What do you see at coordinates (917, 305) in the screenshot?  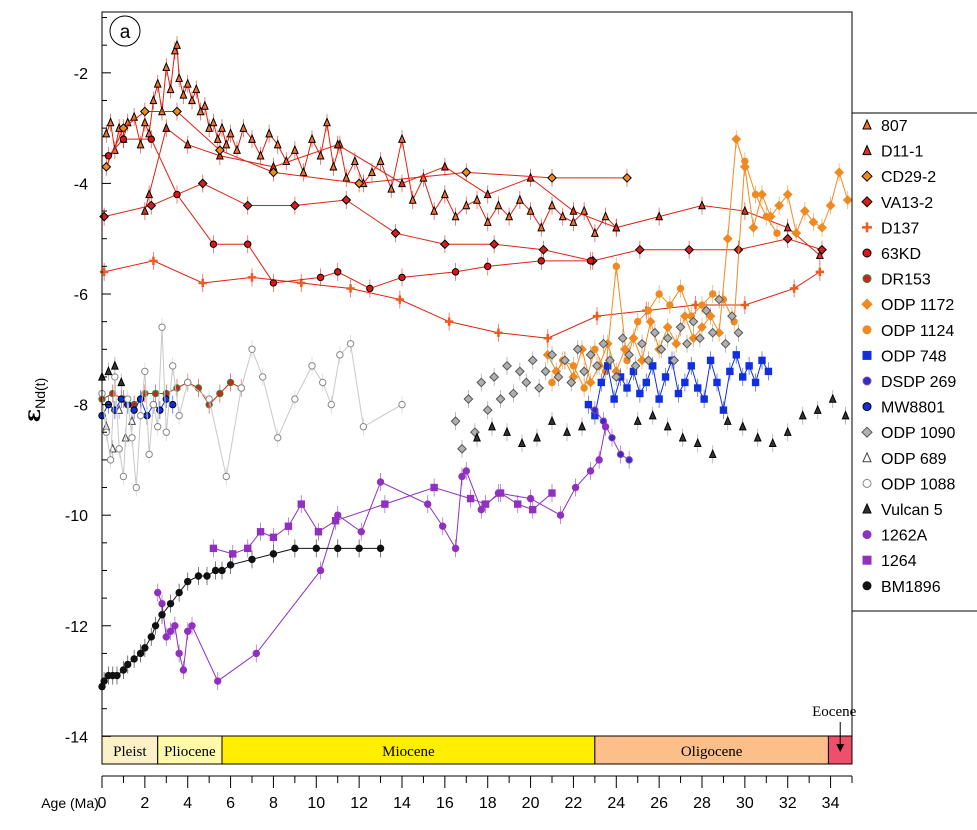 I see `legend-label-odp-1172: ODP 1172` at bounding box center [917, 305].